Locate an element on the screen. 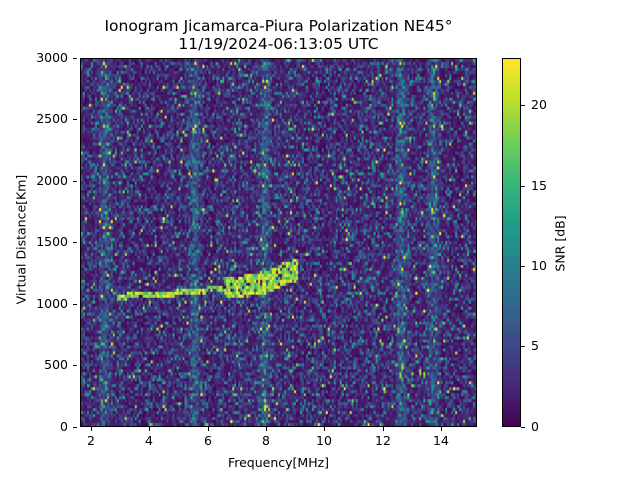 This screenshot has width=640, height=480. xtick-12: 12 is located at coordinates (383, 437).